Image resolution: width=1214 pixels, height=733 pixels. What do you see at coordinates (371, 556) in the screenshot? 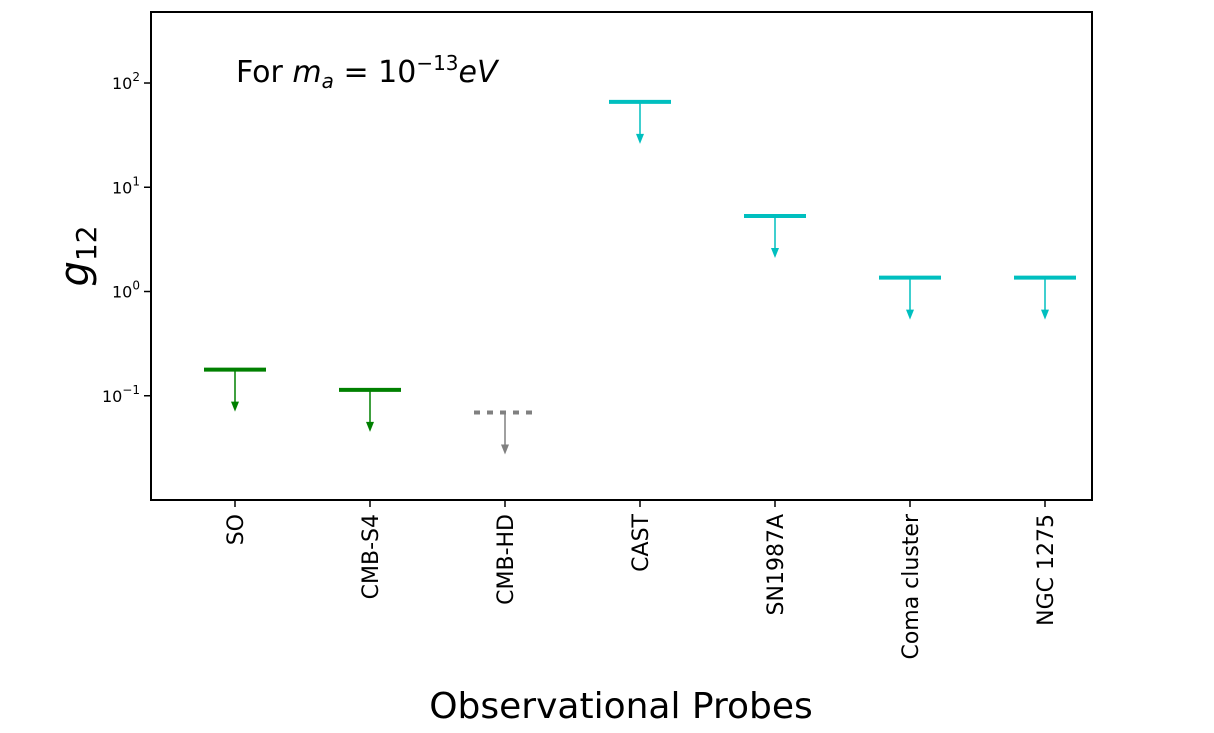
I see `x-tick-label: CMB-S4` at bounding box center [371, 556].